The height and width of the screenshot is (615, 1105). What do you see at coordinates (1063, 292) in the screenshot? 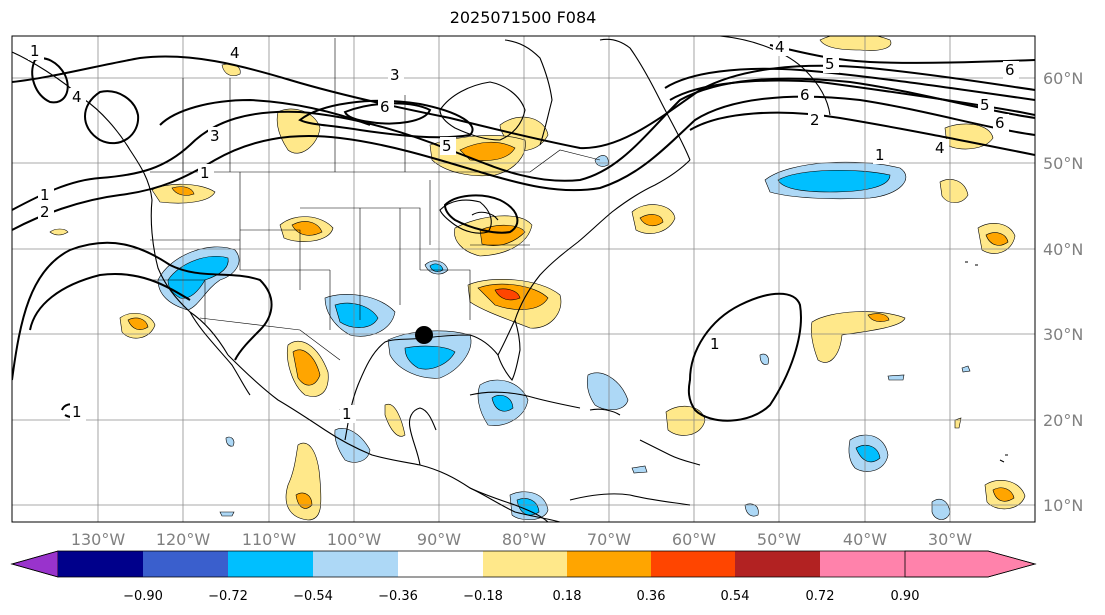
I see `latitude-labels: 60°N 50°N 40°N 30°N 20°N 10°N` at bounding box center [1063, 292].